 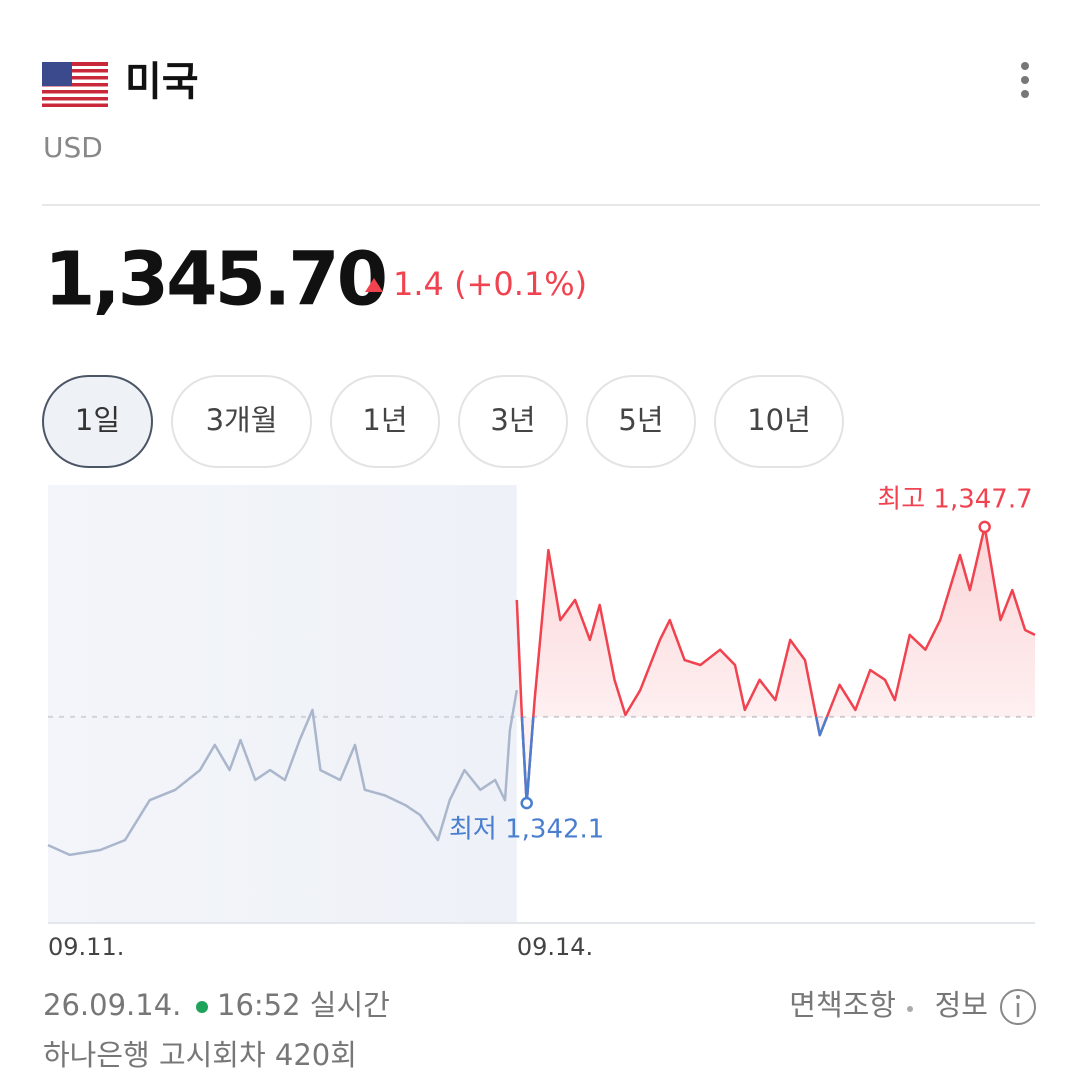 I want to click on period-tabs: 1일 3개월 1년 3년 5년 10년, so click(x=443, y=421).